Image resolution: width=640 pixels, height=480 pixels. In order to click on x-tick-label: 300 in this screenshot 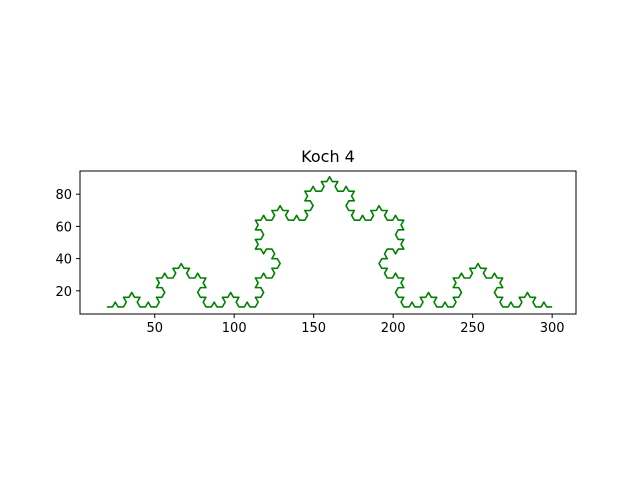, I will do `click(552, 328)`.